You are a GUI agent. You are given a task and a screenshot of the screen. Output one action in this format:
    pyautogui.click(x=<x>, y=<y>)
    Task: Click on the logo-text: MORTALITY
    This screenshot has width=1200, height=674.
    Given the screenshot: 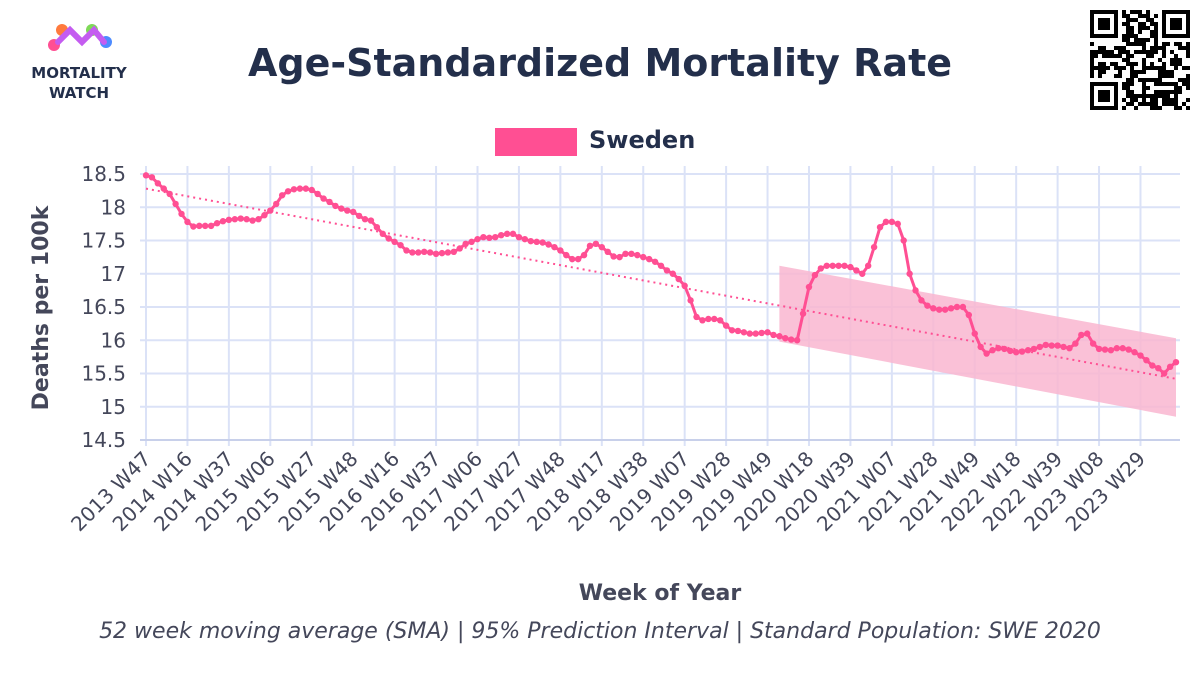 What is the action you would take?
    pyautogui.click(x=79, y=73)
    